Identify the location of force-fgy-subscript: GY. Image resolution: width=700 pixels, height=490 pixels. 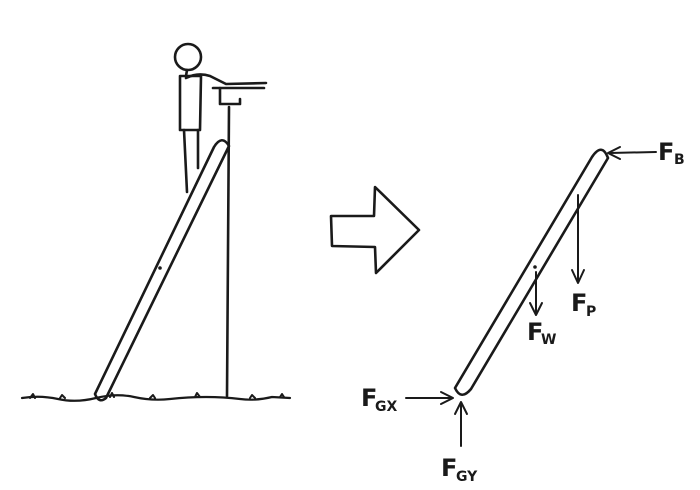
(467, 477).